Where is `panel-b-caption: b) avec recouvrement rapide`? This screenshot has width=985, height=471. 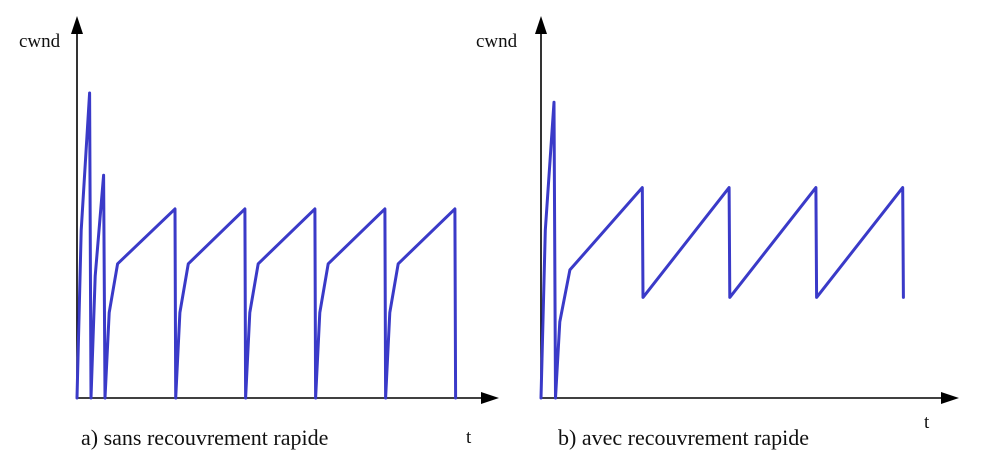 panel-b-caption: b) avec recouvrement rapide is located at coordinates (683, 437).